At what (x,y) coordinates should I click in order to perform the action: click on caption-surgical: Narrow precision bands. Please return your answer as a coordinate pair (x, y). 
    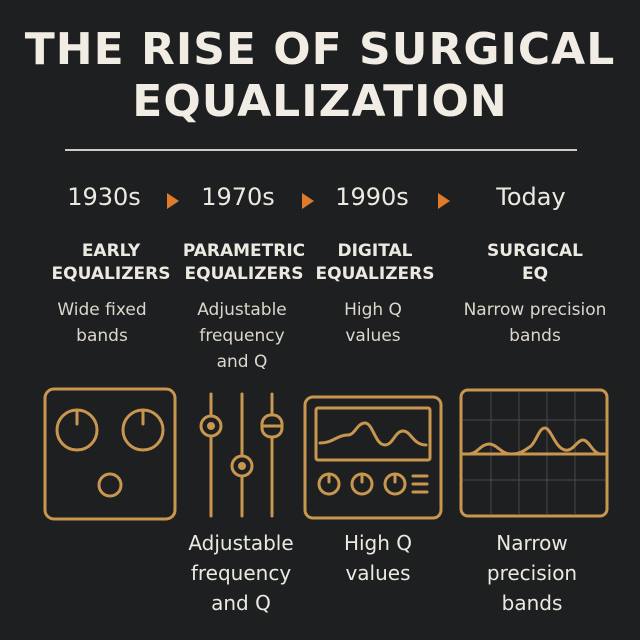
    Looking at the image, I should click on (532, 573).